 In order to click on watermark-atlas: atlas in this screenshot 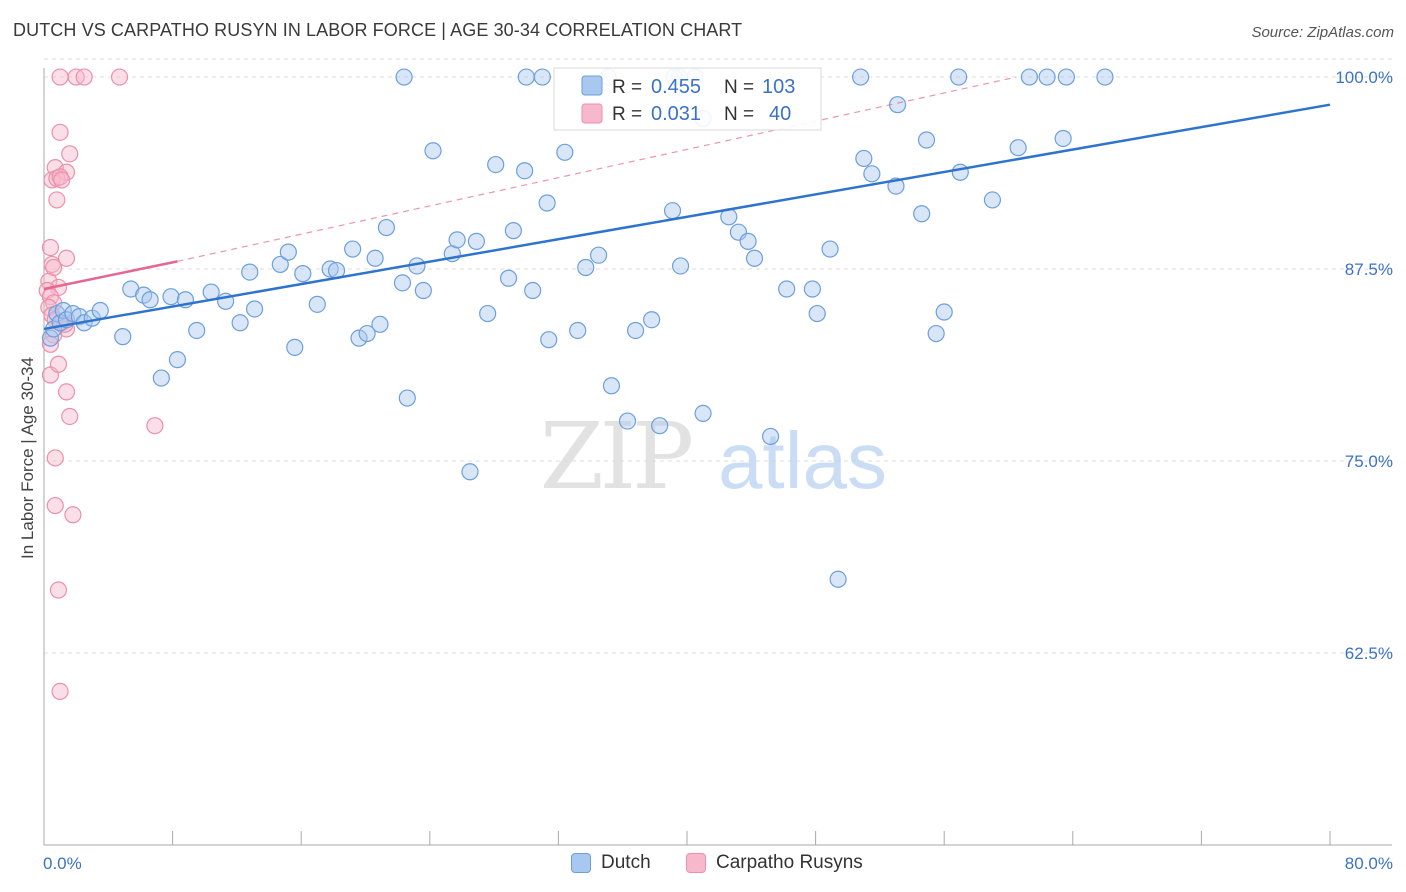, I will do `click(802, 460)`.